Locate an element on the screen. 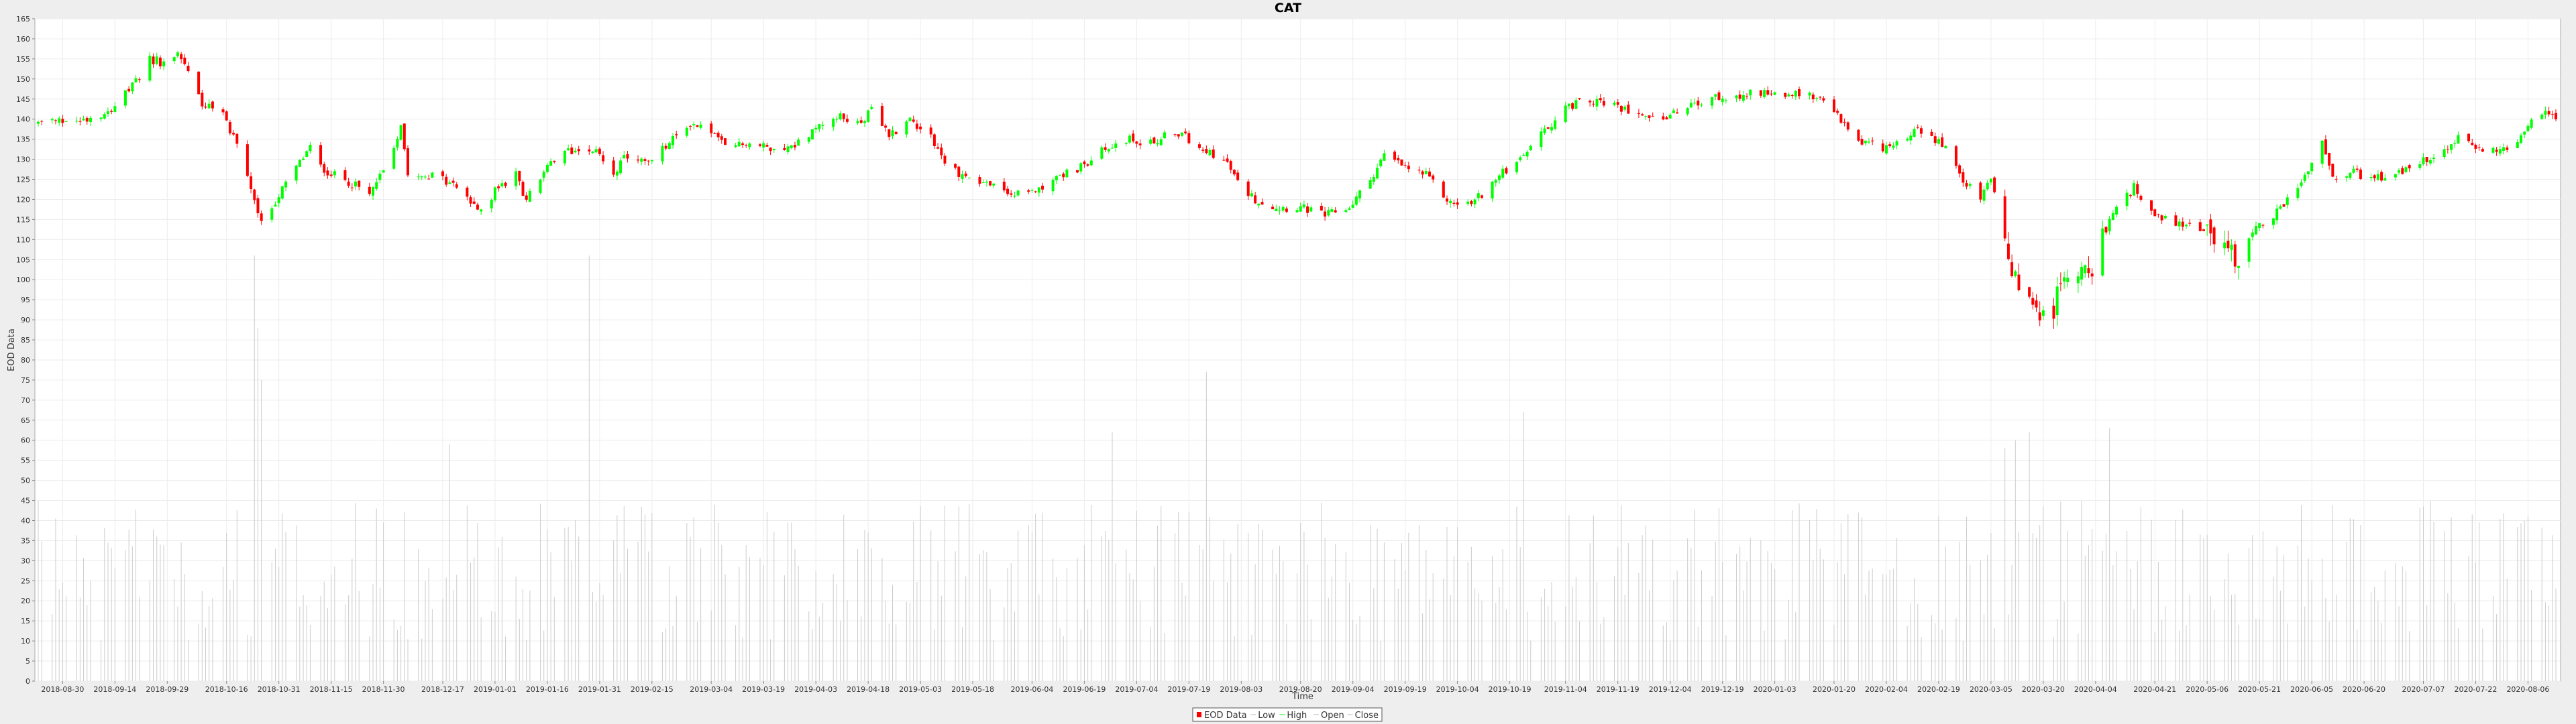  x-axis-label: Time is located at coordinates (1302, 697).